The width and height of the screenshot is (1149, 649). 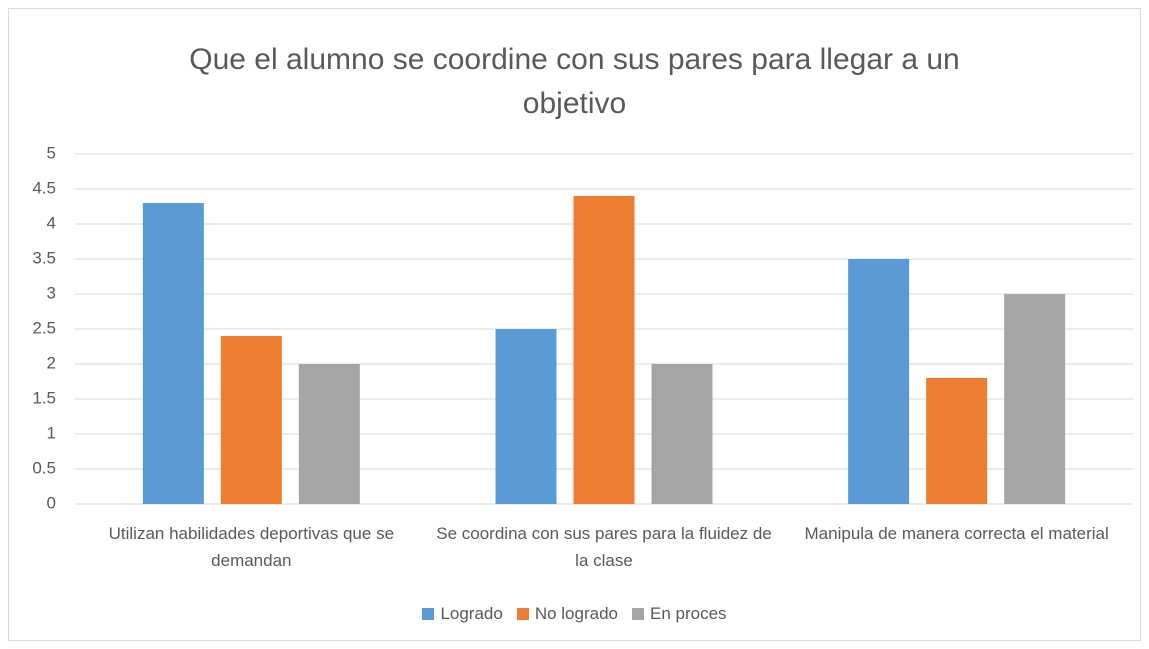 What do you see at coordinates (51, 432) in the screenshot?
I see `y-tick-label: 1` at bounding box center [51, 432].